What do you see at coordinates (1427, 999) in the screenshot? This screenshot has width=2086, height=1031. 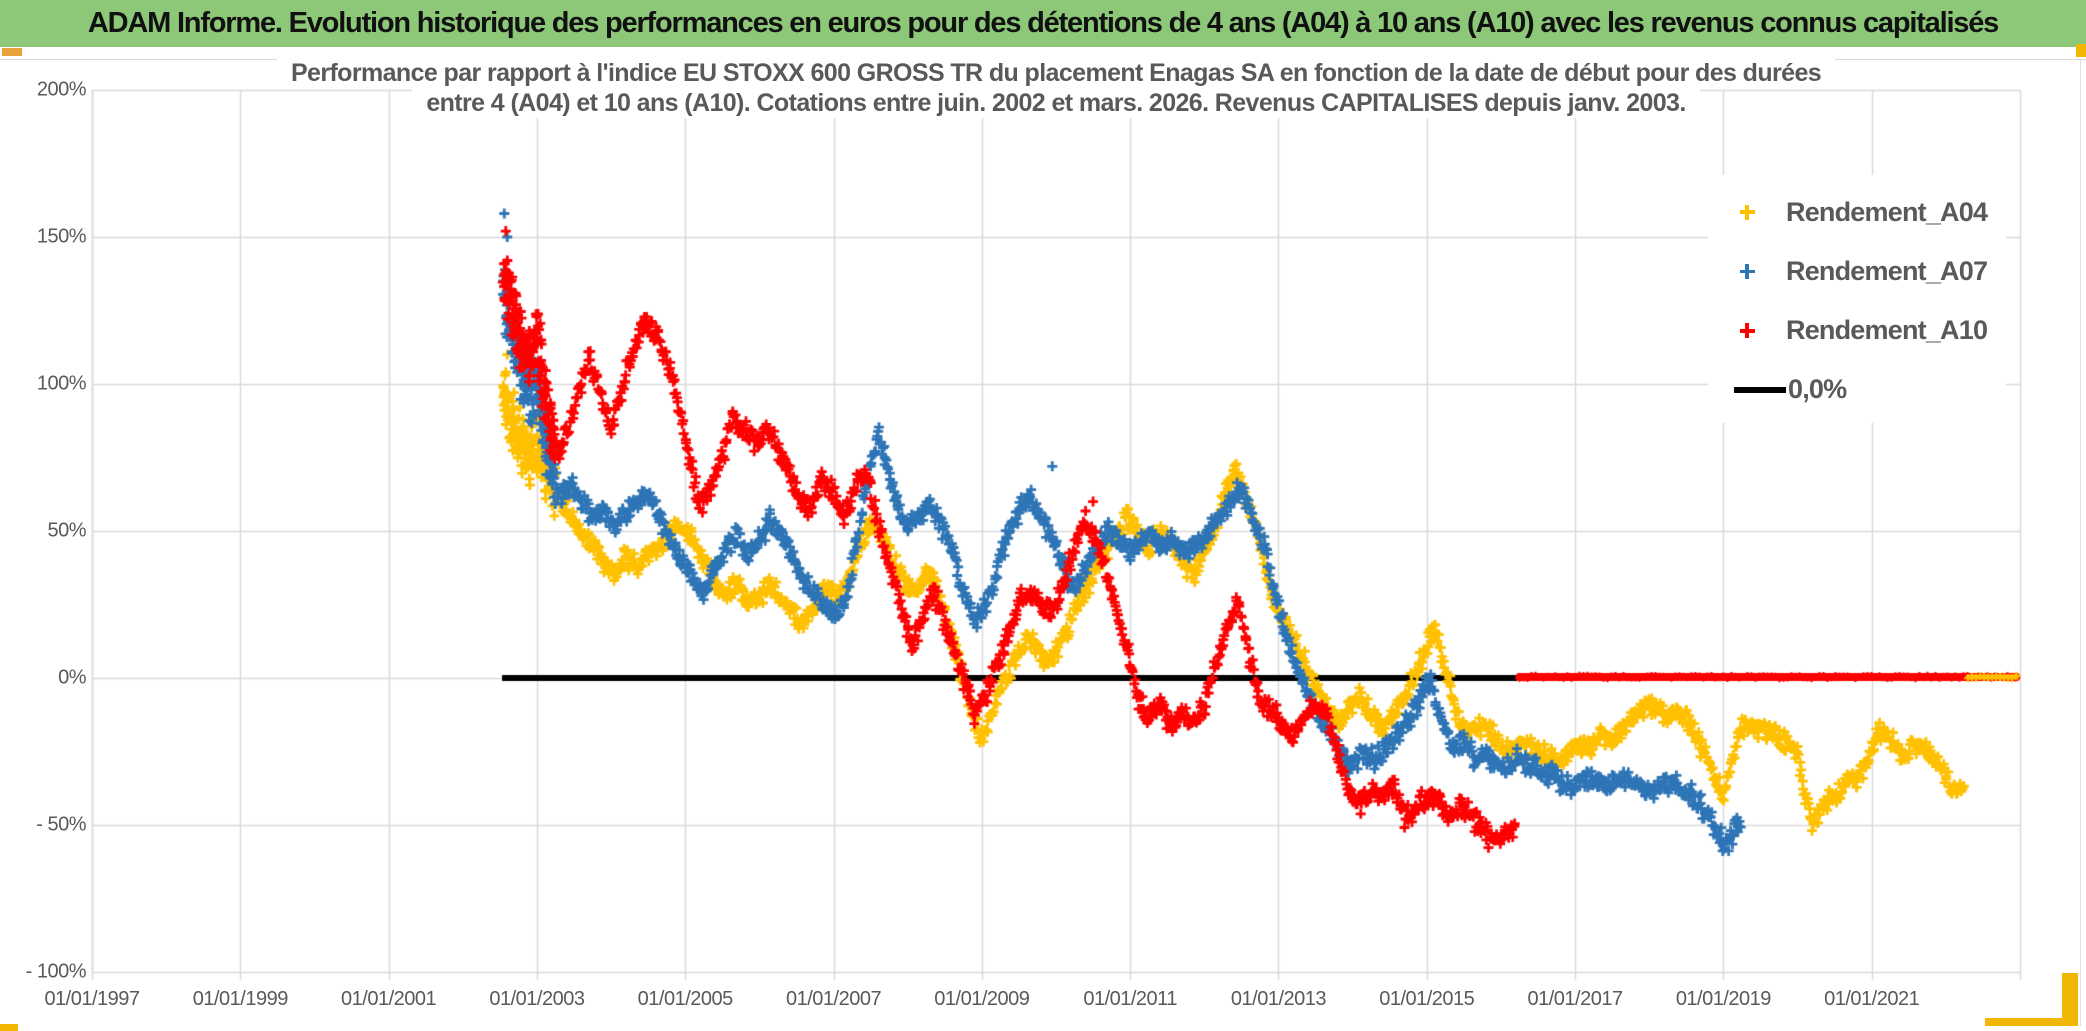 I see `x-axis-tick-label: 01/01/2015` at bounding box center [1427, 999].